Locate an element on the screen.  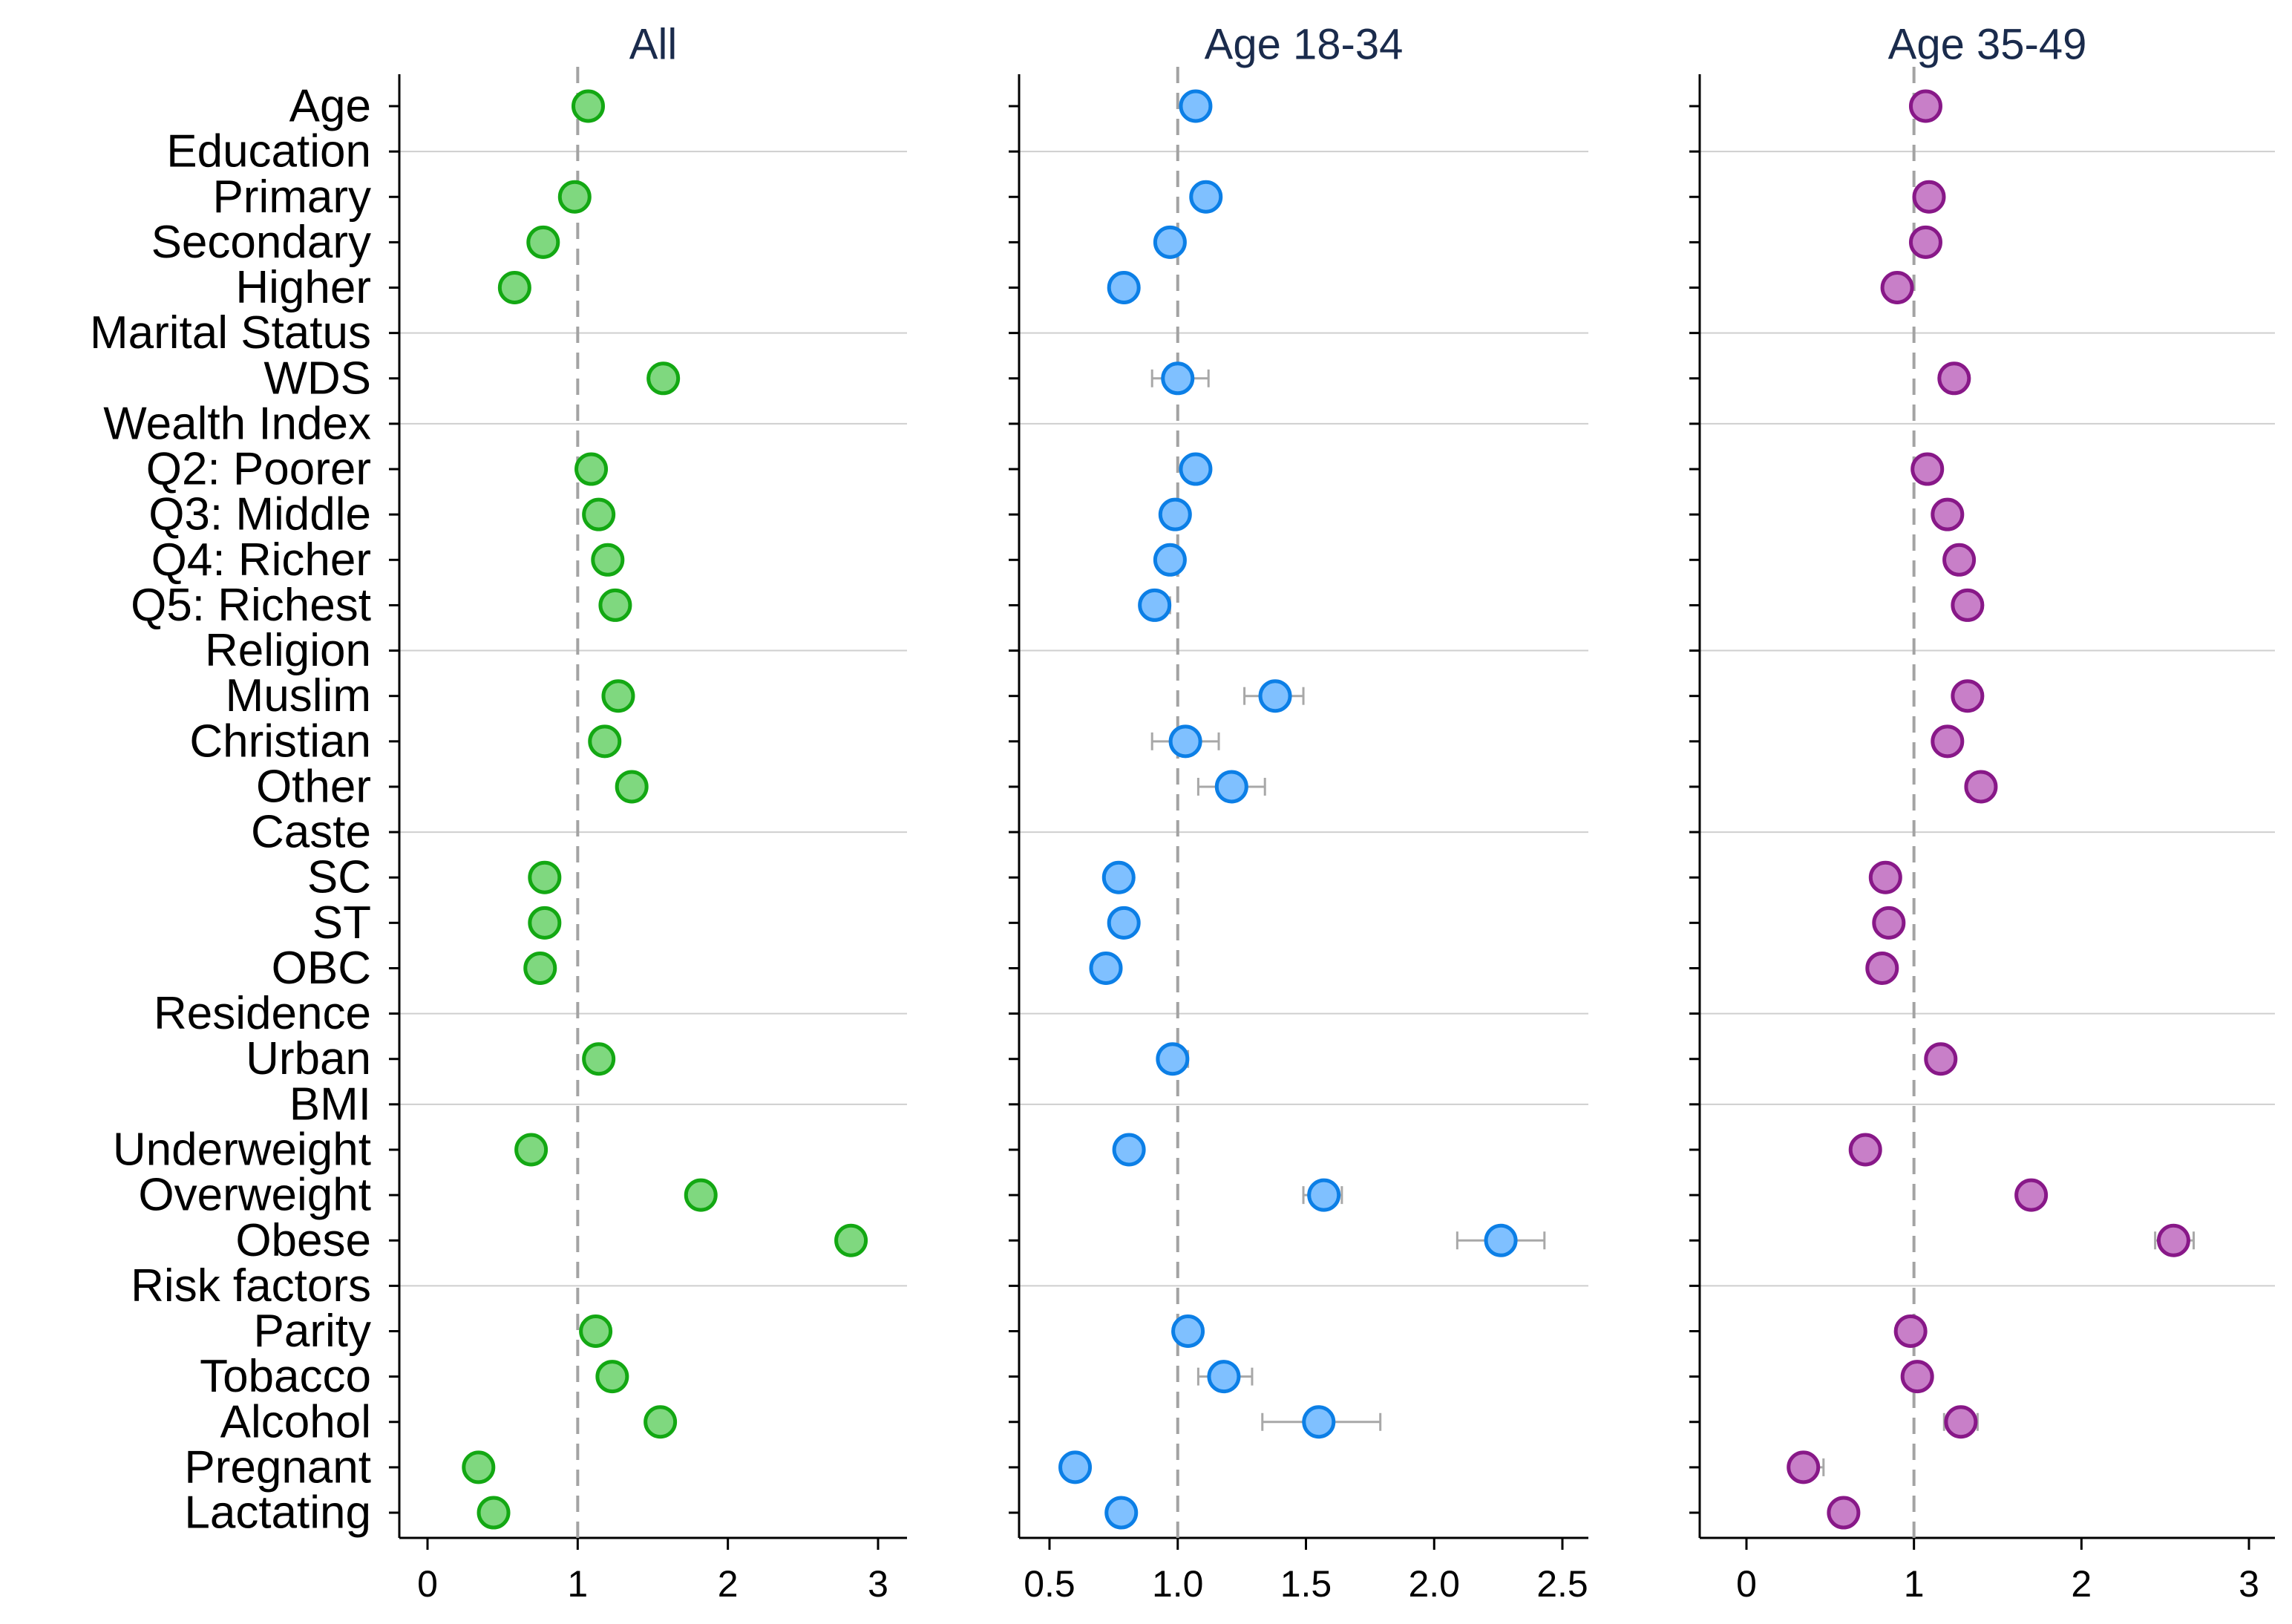
row-label-primary: Primary is located at coordinates (291, 197).